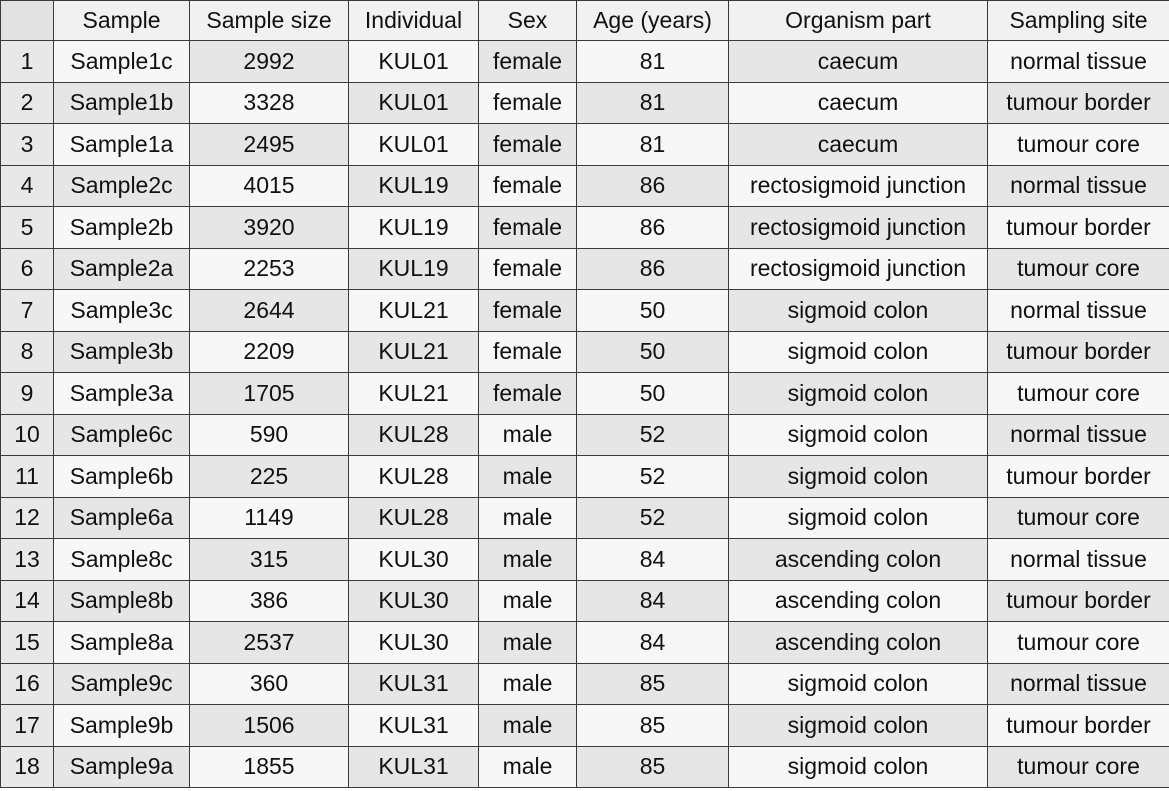  What do you see at coordinates (121, 559) in the screenshot?
I see `sample-cell: Sample8c` at bounding box center [121, 559].